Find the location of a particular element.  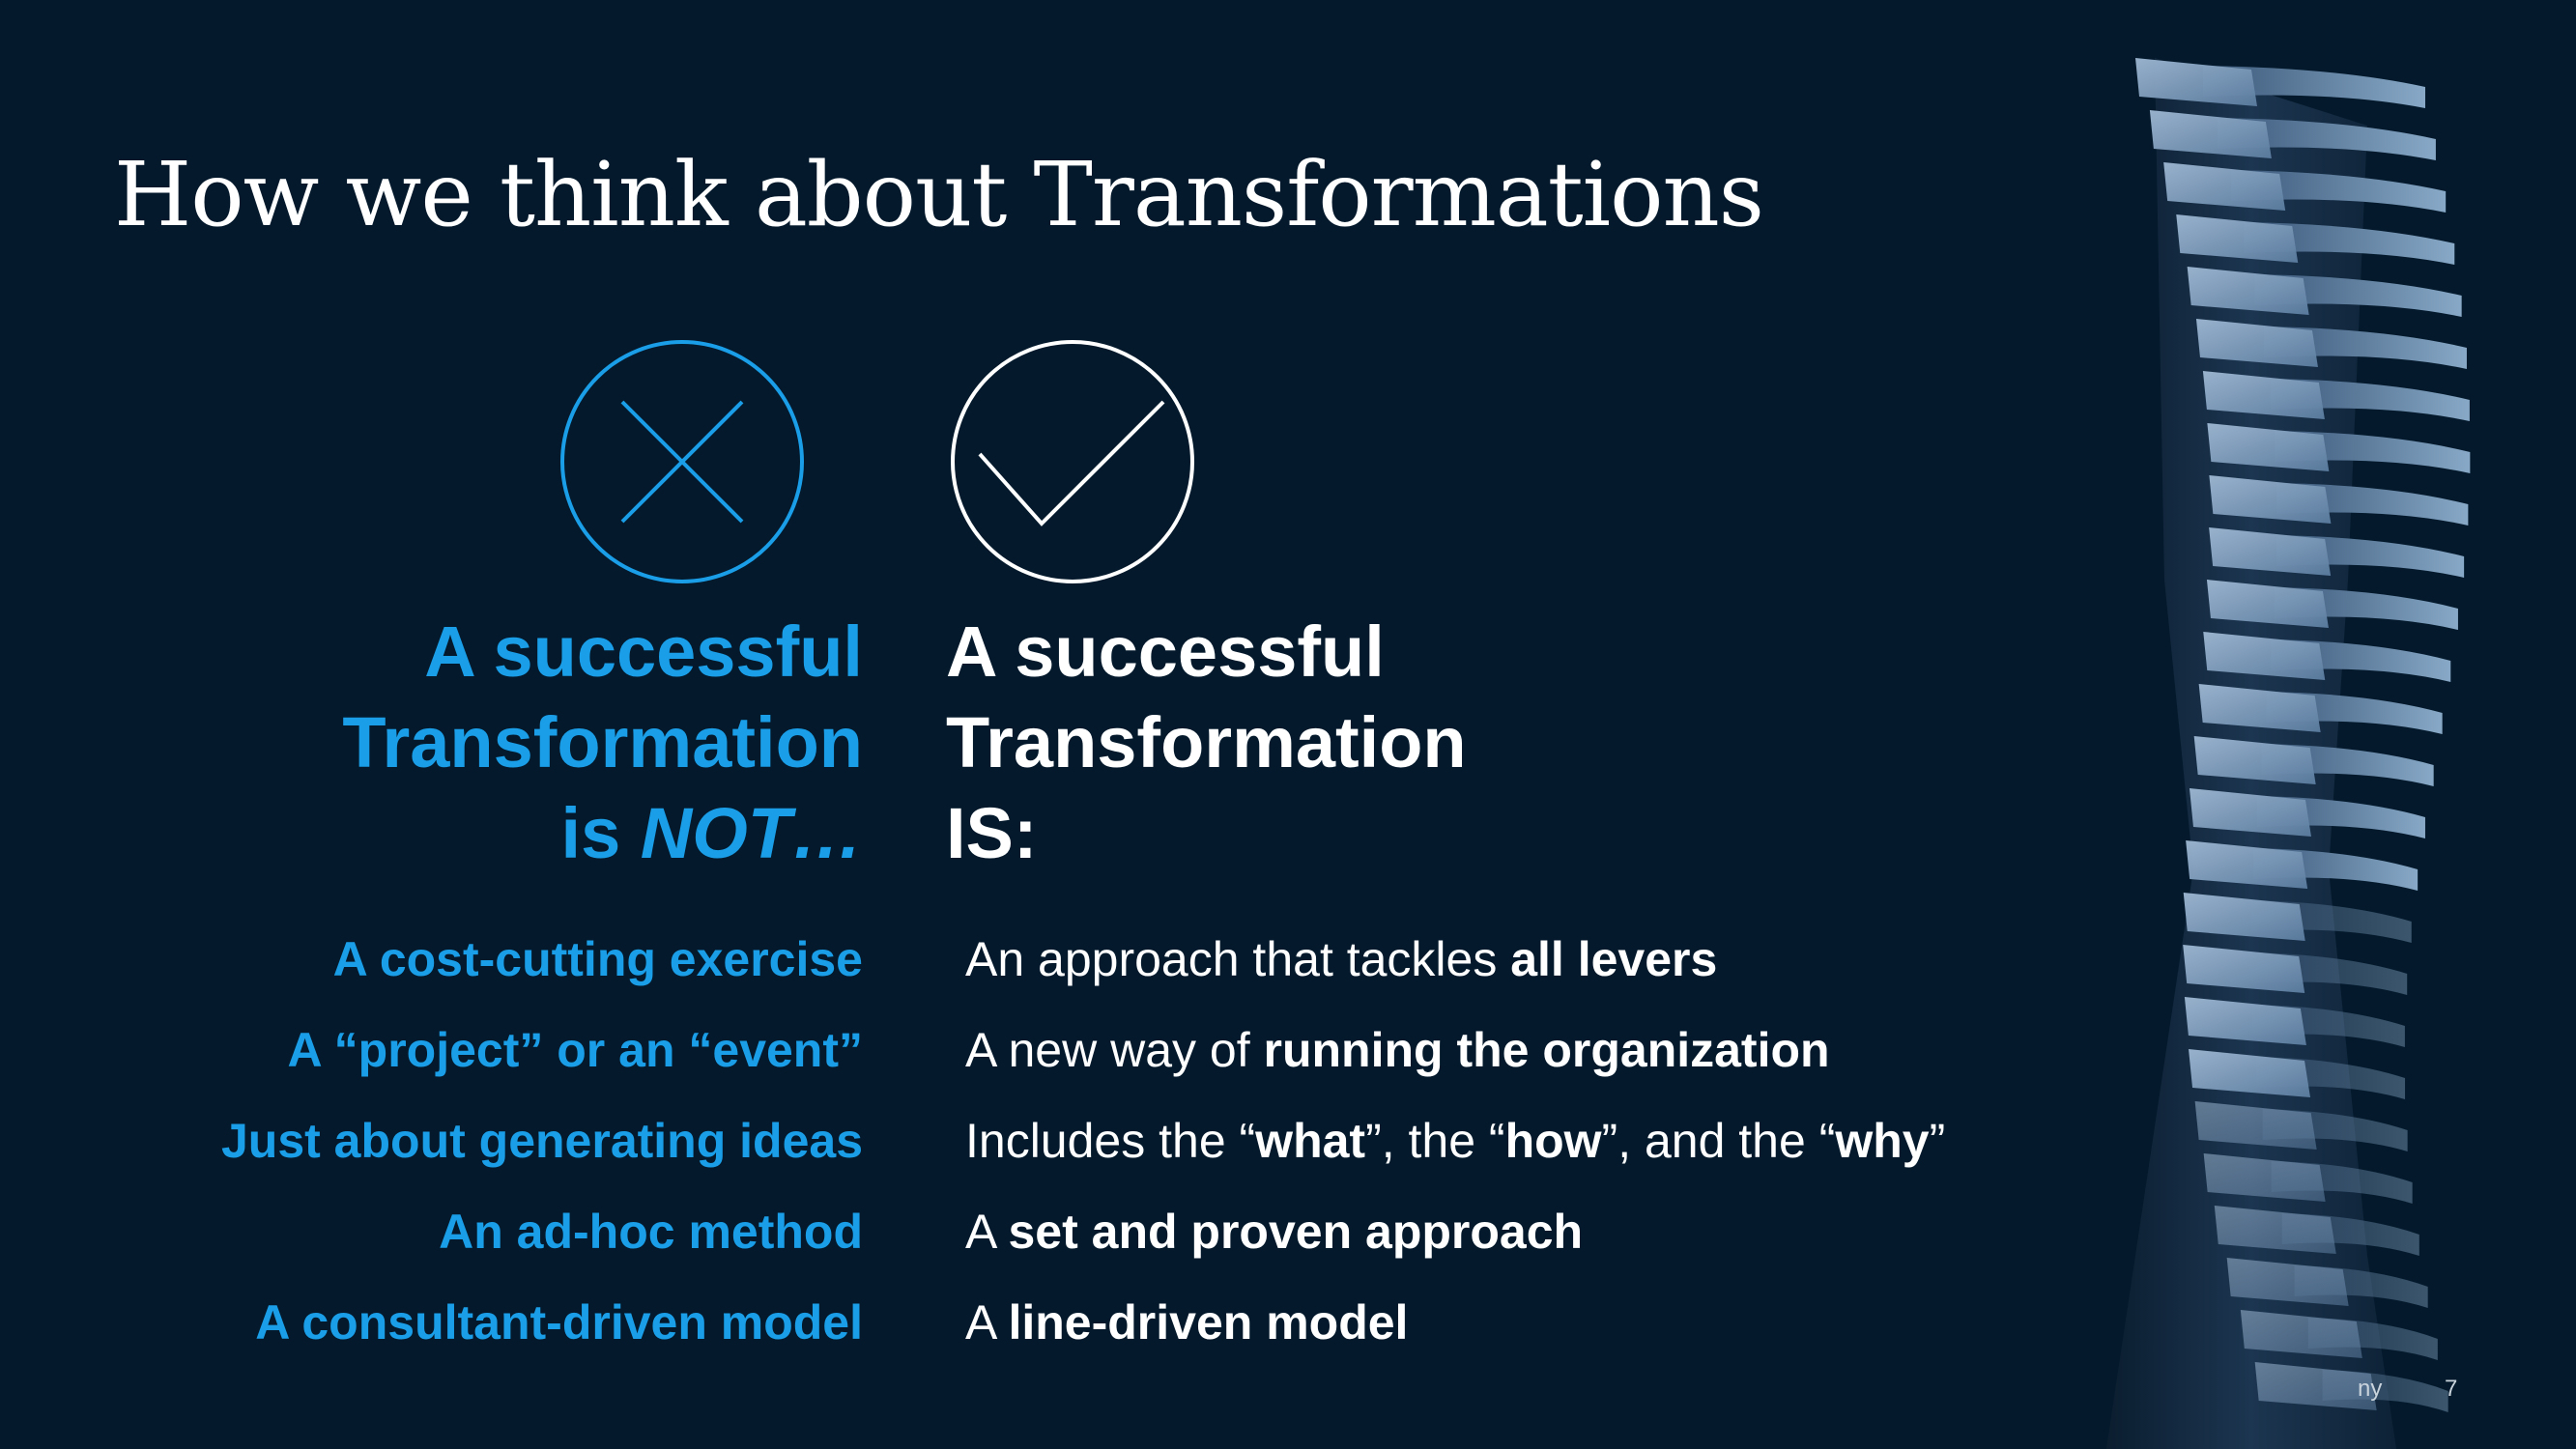

is-item-text: ”, the “ is located at coordinates (1435, 1141).